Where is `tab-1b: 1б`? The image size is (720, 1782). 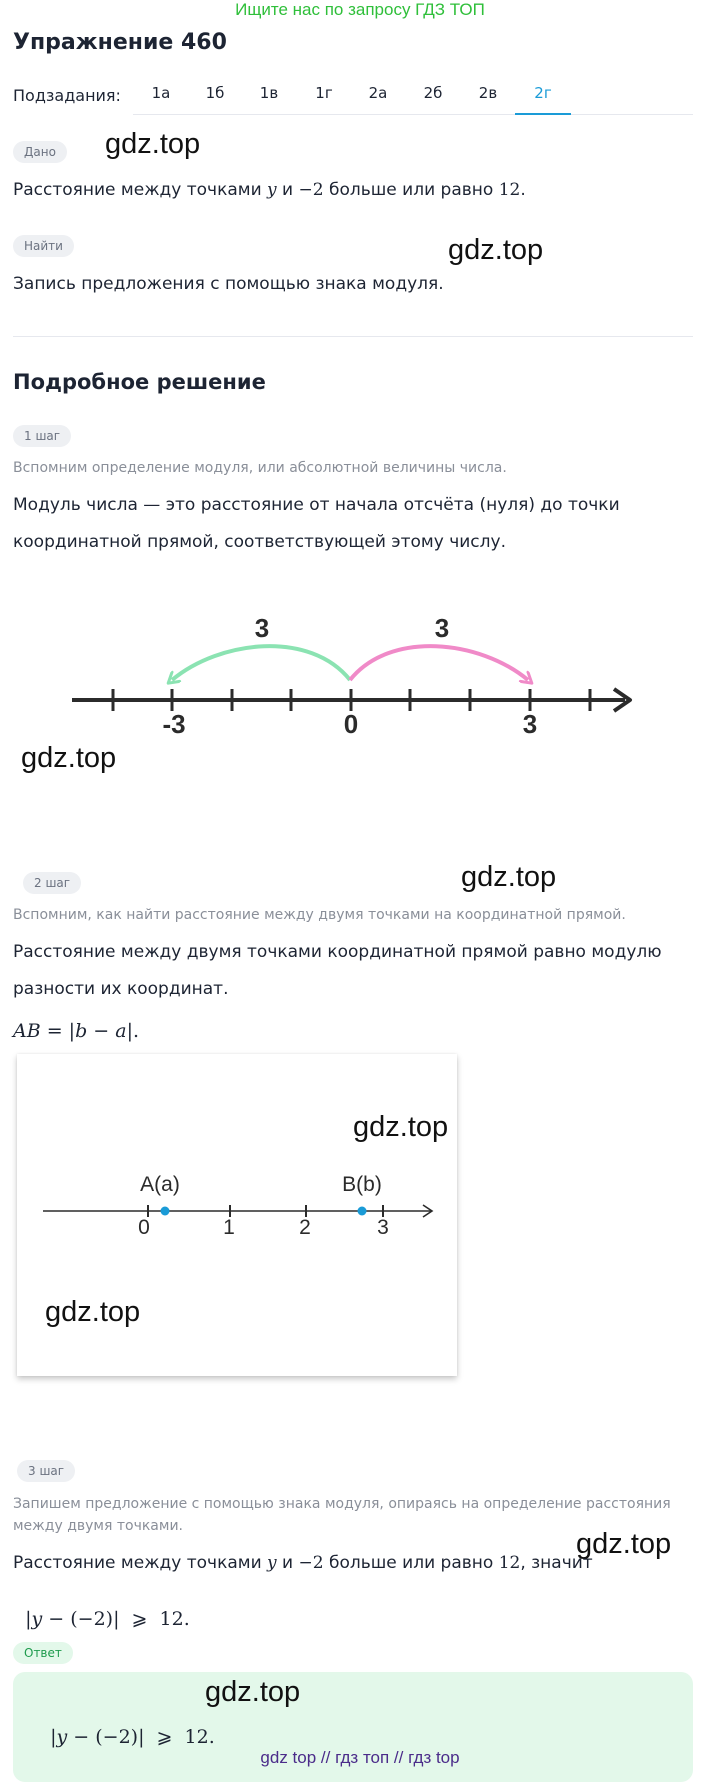
tab-1b: 1б is located at coordinates (215, 93).